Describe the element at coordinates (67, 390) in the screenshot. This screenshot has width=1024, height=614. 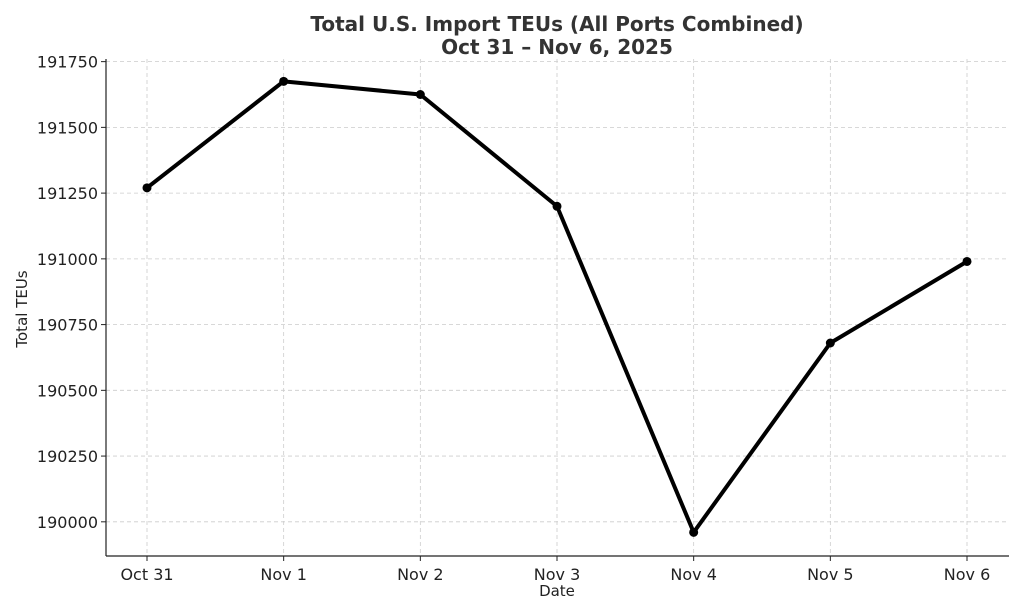
I see `y-tick-label: 190500` at that location.